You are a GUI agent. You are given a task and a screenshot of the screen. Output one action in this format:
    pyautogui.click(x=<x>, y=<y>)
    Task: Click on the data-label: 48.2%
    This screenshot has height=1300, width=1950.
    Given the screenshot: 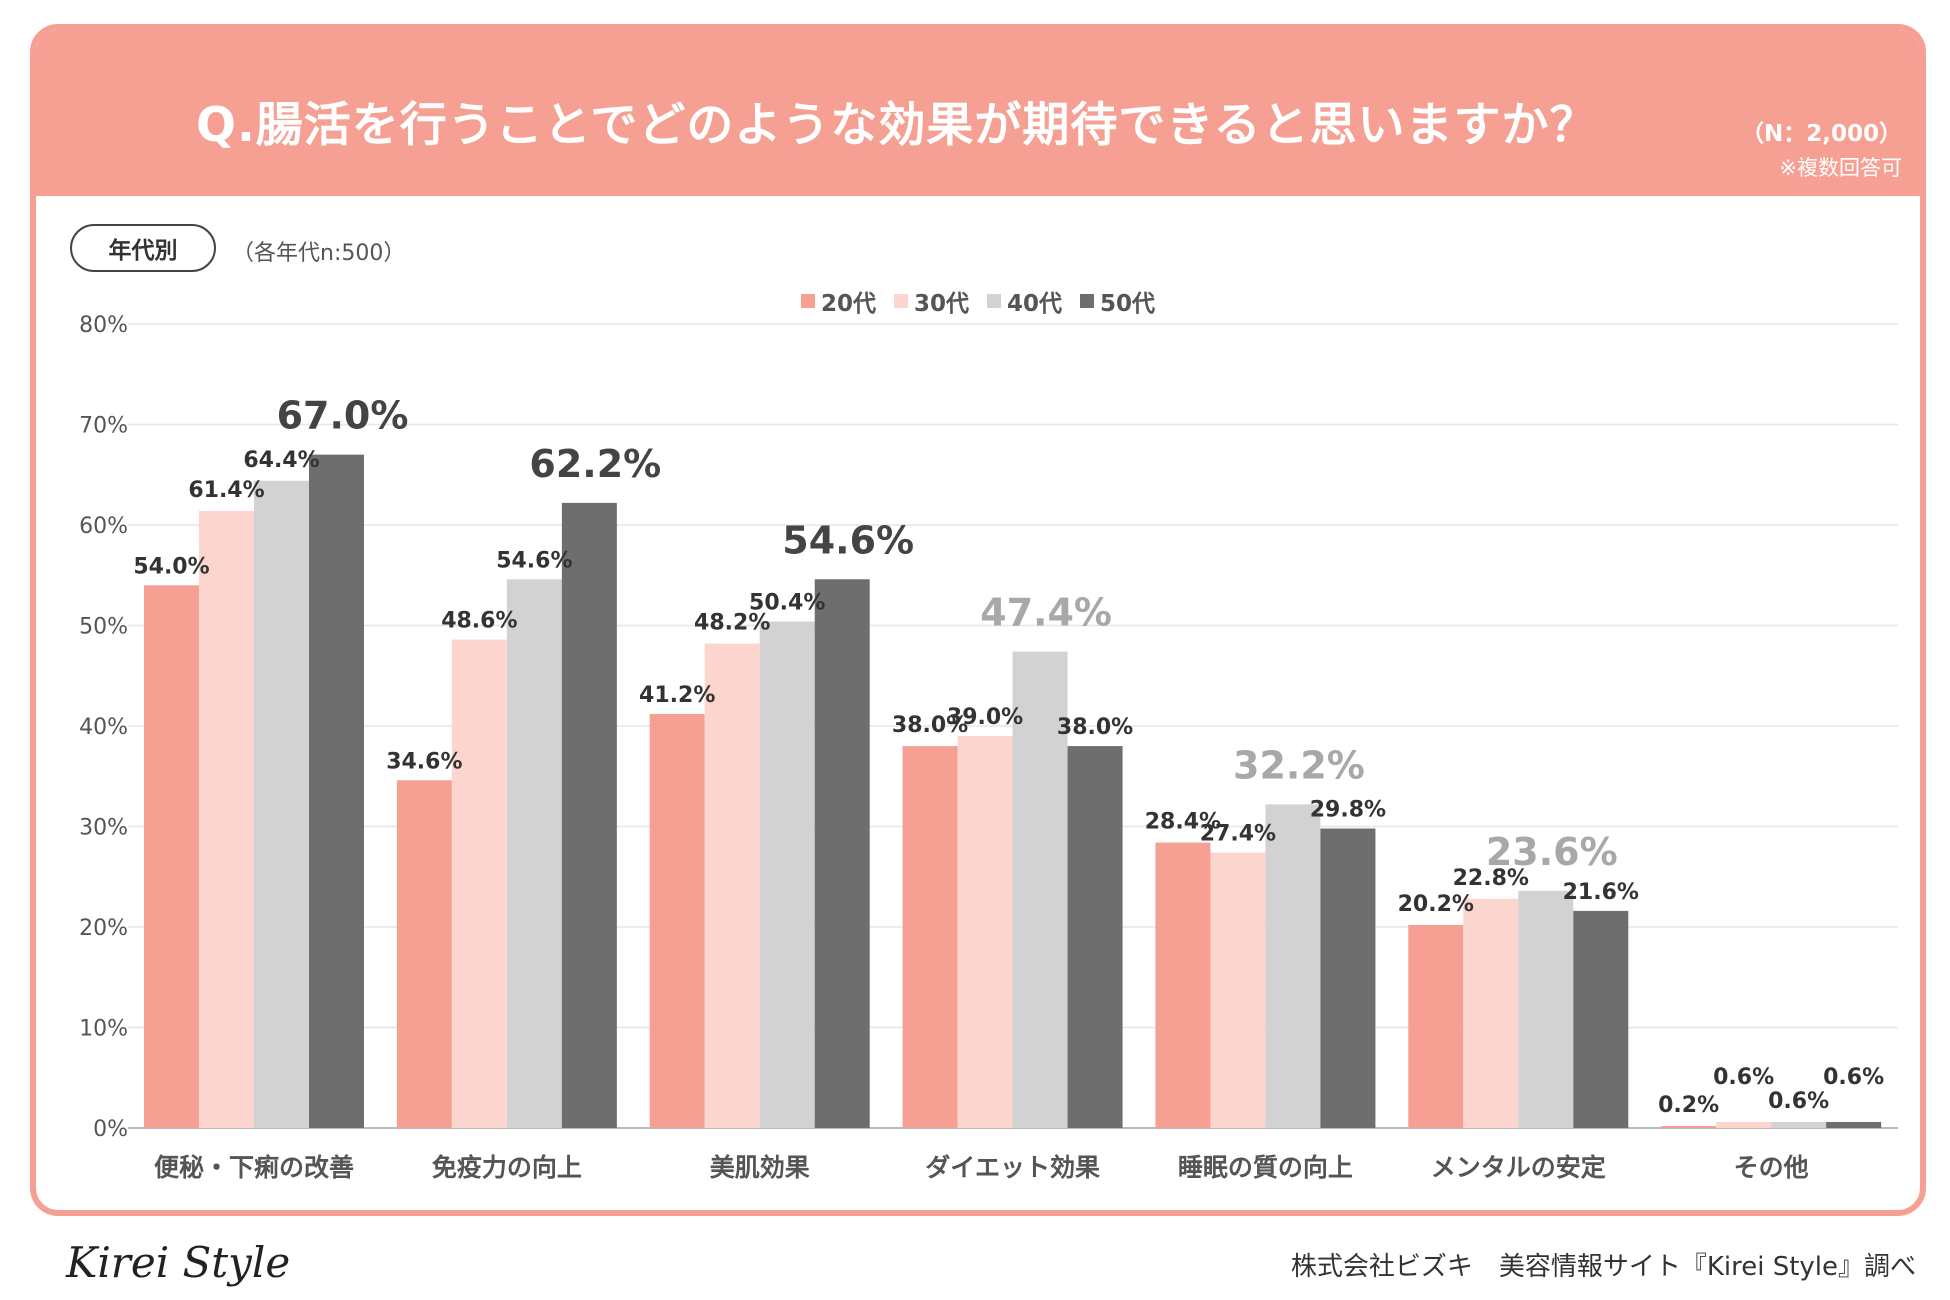 What is the action you would take?
    pyautogui.click(x=732, y=623)
    